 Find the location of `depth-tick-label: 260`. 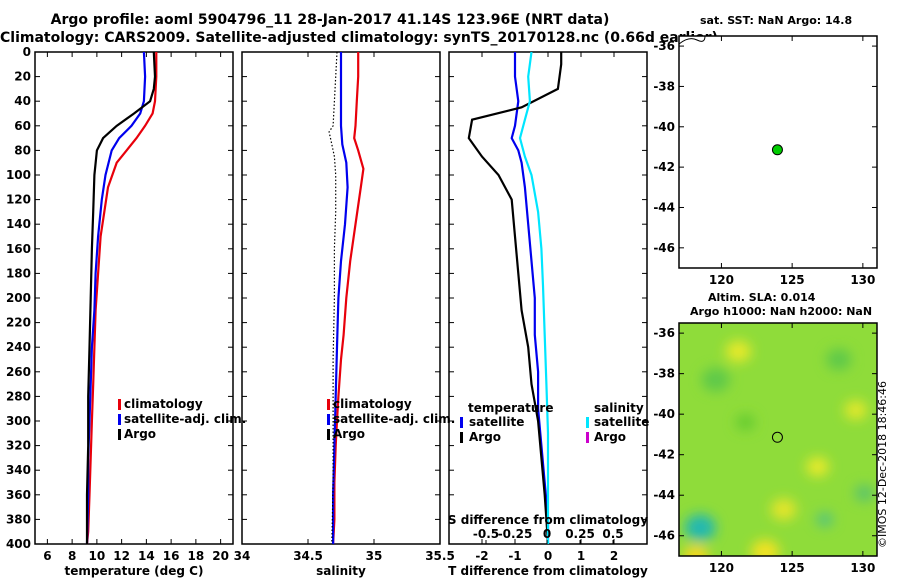

depth-tick-label: 260 is located at coordinates (18, 372).